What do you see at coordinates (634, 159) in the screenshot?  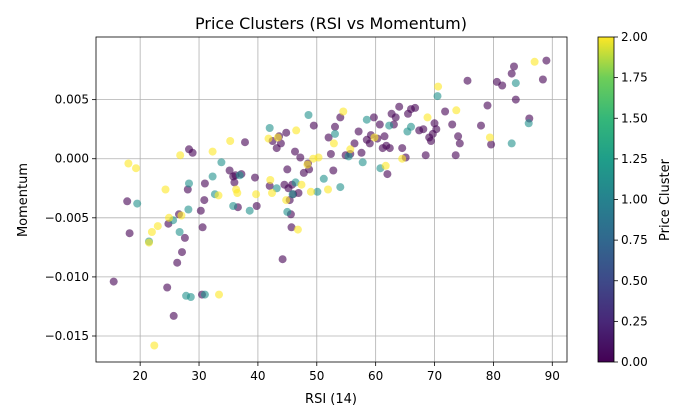 I see `colorbar-tick-label: 1.25` at bounding box center [634, 159].